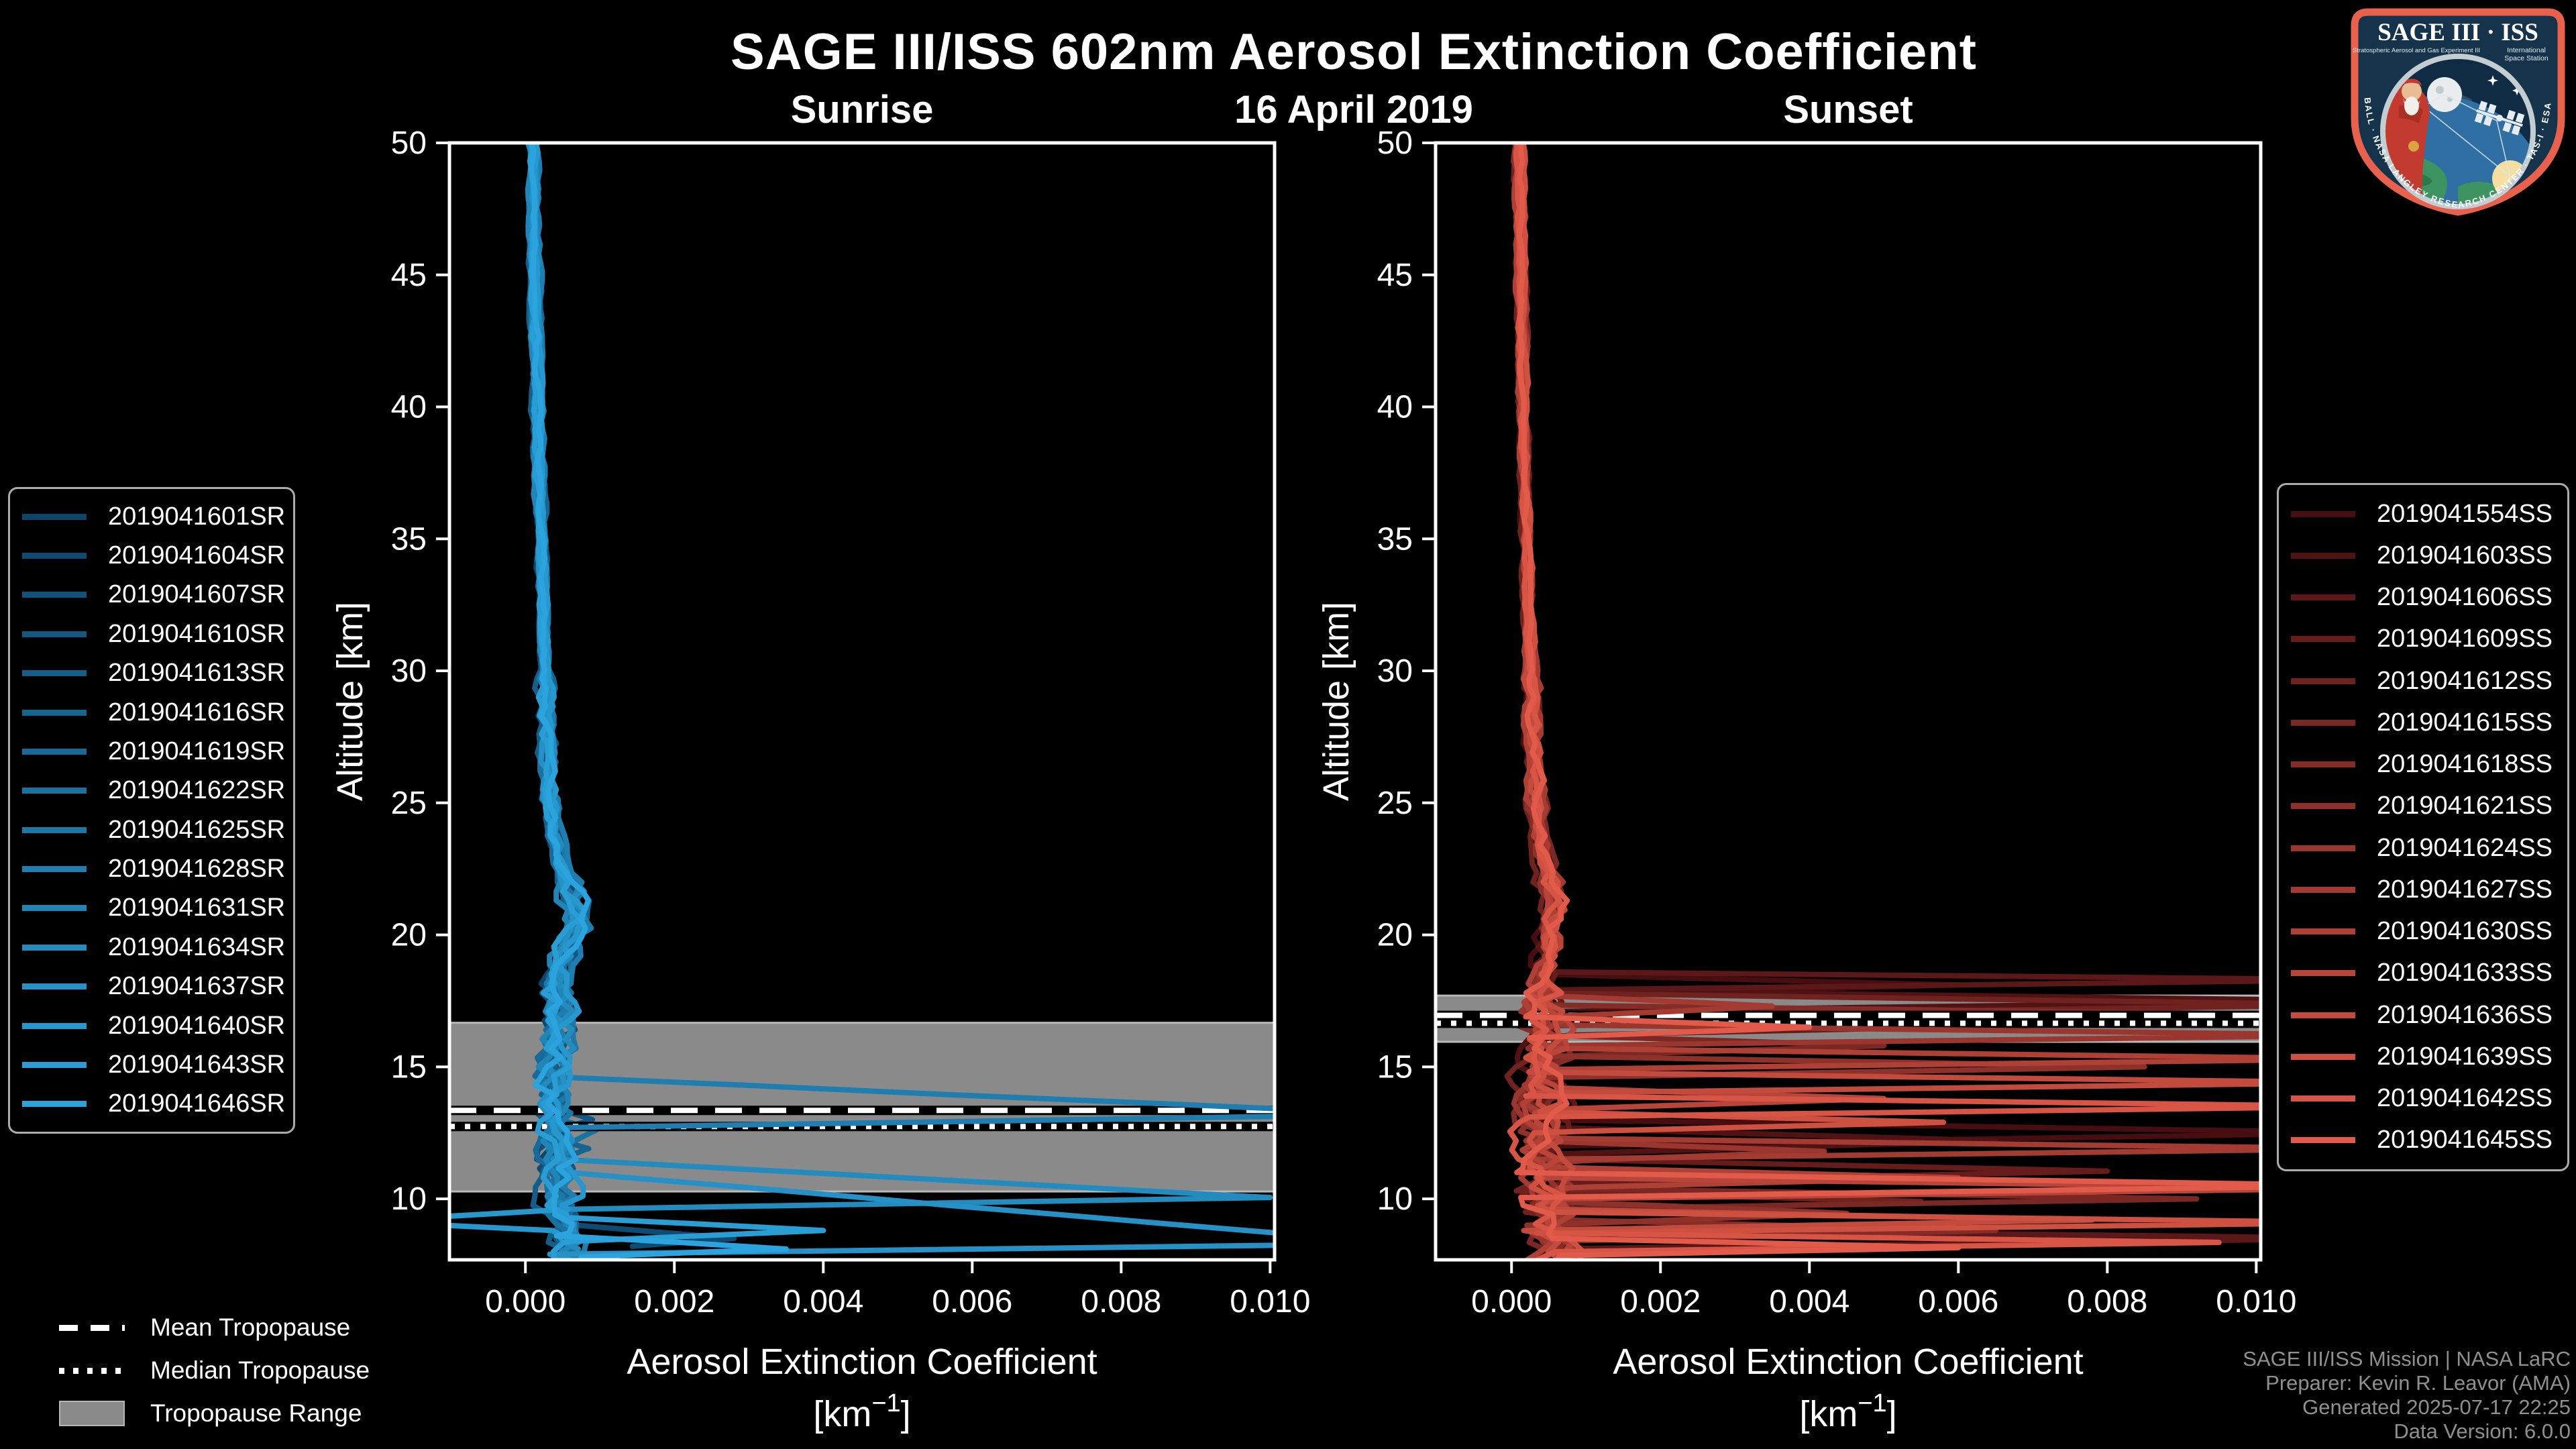 Image resolution: width=2576 pixels, height=1449 pixels. What do you see at coordinates (197, 594) in the screenshot?
I see `legend-event-id: 2019041607SR` at bounding box center [197, 594].